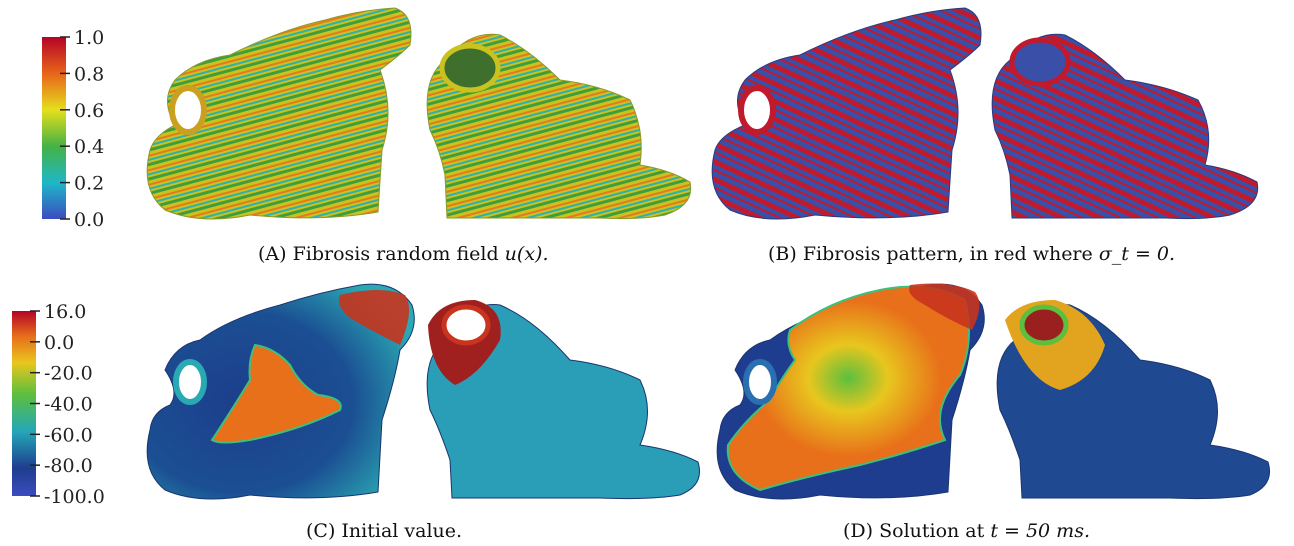 This screenshot has height=546, width=1294. Describe the element at coordinates (272, 254) in the screenshot. I see `caption-letter: (A)` at that location.